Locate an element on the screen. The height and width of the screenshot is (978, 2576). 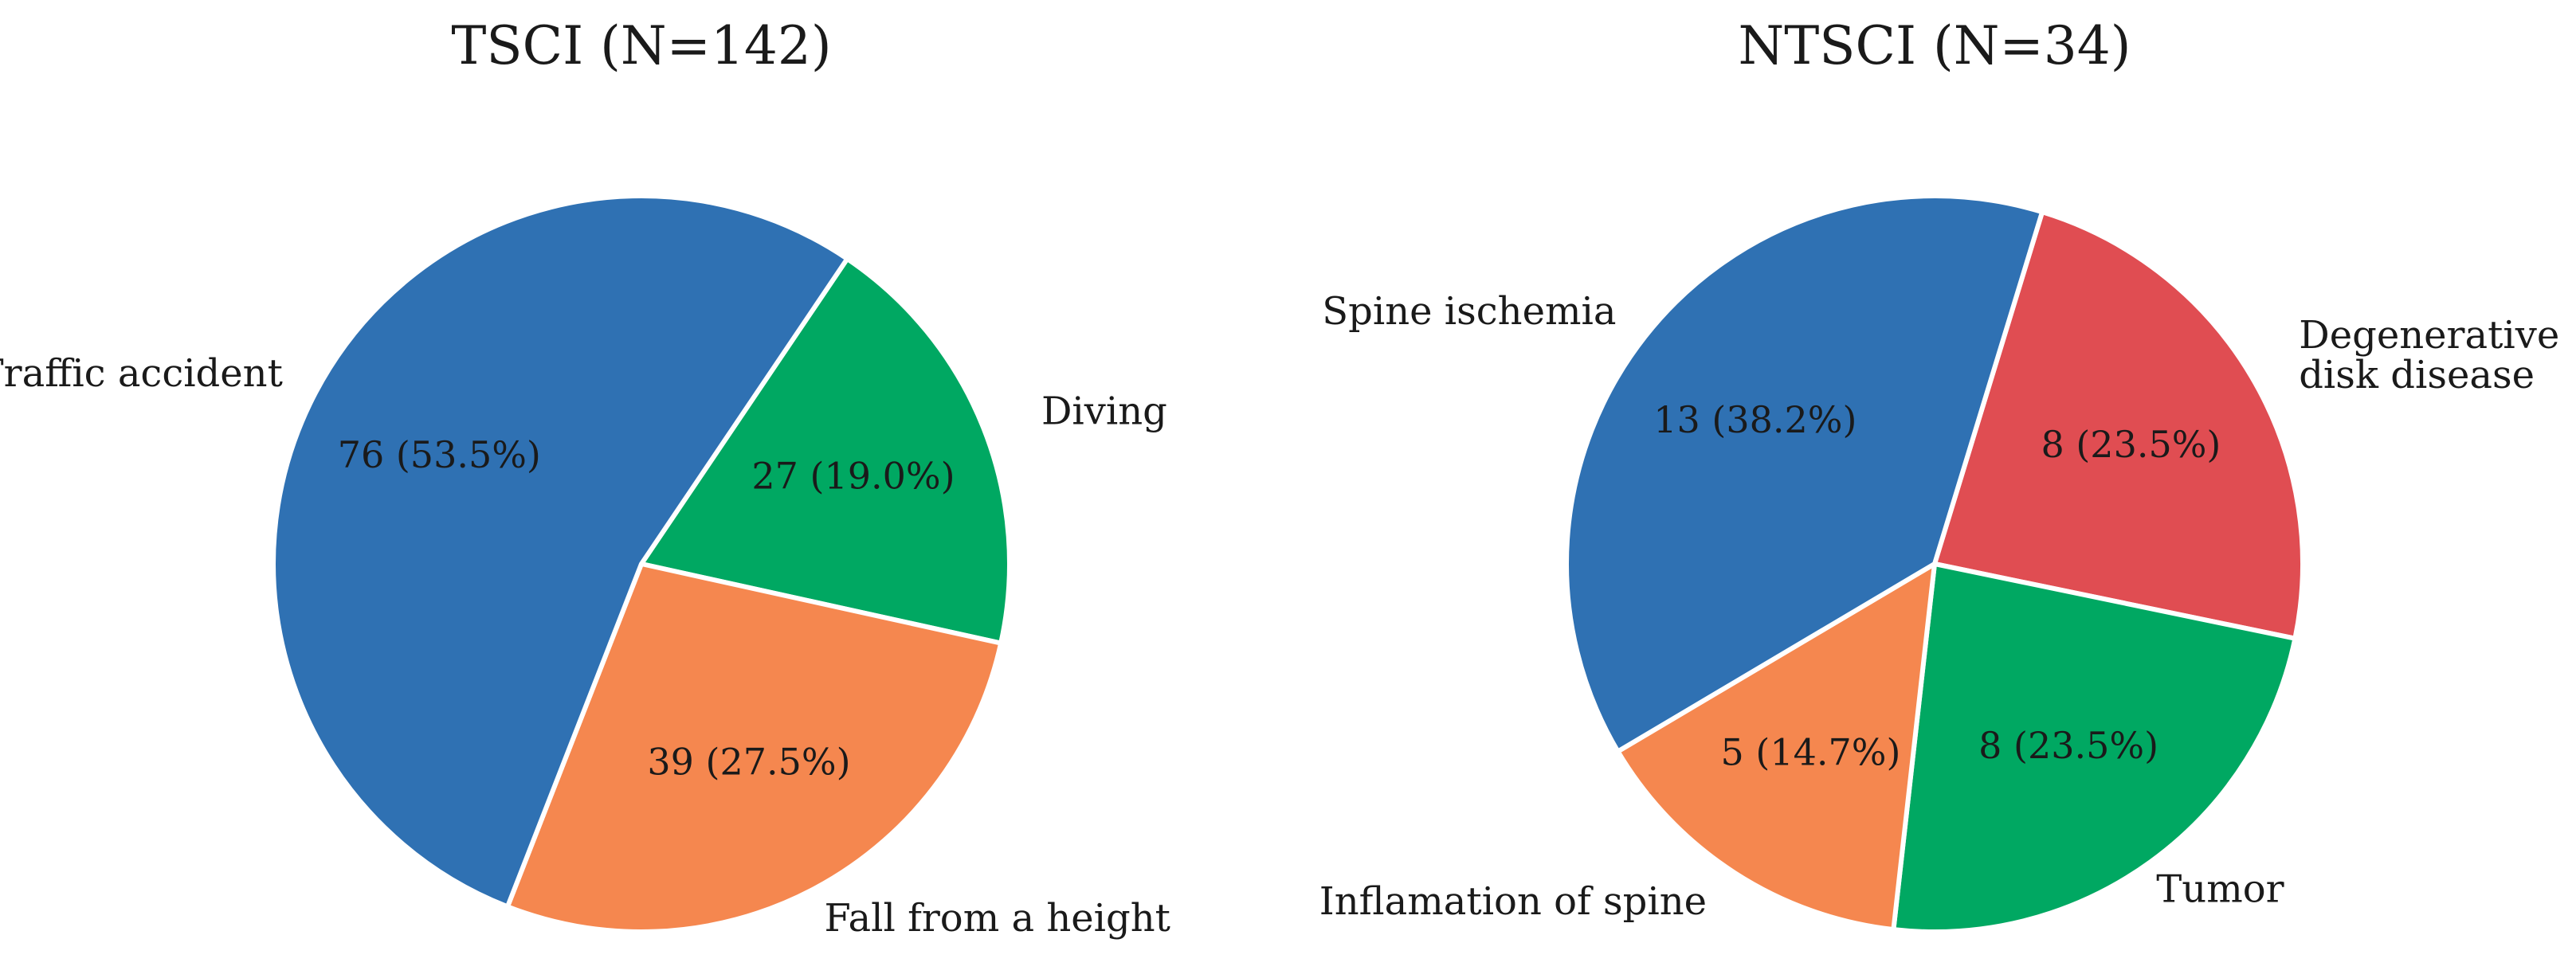
ntsci-value-label-tumor: 8 (23.5%) is located at coordinates (2068, 745).